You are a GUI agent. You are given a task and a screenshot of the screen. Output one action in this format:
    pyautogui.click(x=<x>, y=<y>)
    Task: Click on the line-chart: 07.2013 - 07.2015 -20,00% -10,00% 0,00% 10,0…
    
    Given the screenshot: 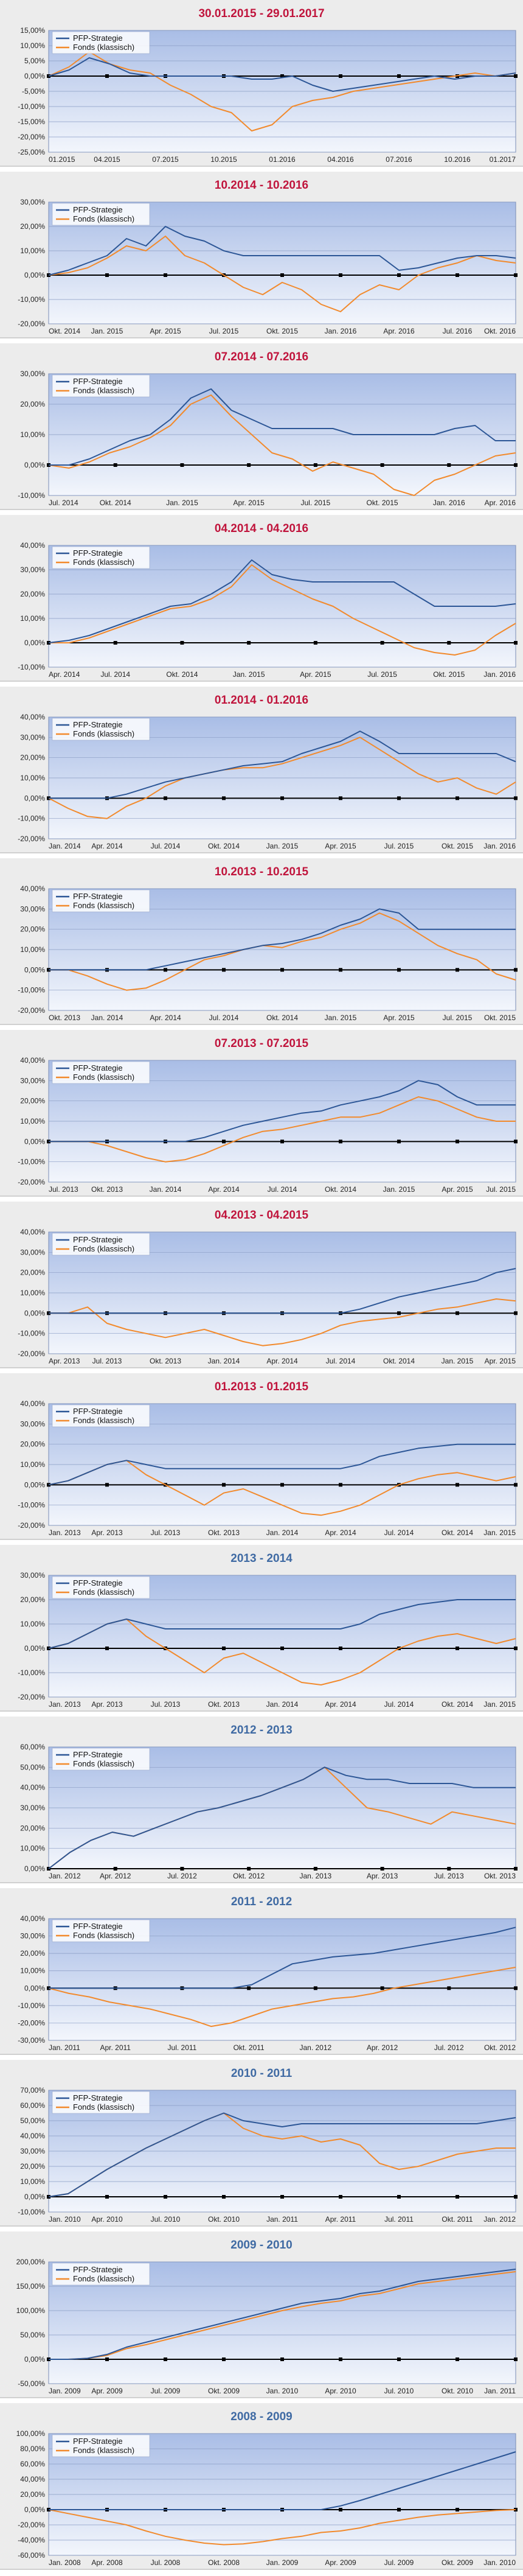 What is the action you would take?
    pyautogui.click(x=268, y=1115)
    